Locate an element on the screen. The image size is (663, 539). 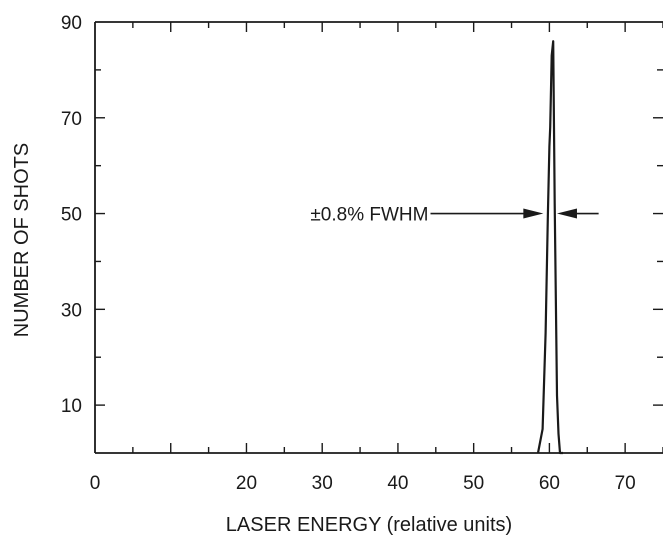
y-tick-label: 70 is located at coordinates (71, 119).